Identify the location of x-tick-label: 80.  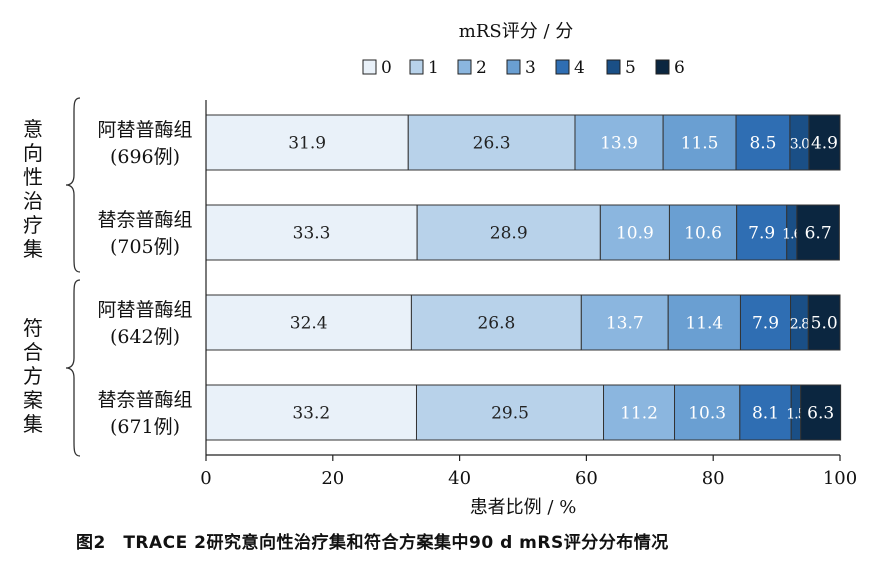
(713, 478).